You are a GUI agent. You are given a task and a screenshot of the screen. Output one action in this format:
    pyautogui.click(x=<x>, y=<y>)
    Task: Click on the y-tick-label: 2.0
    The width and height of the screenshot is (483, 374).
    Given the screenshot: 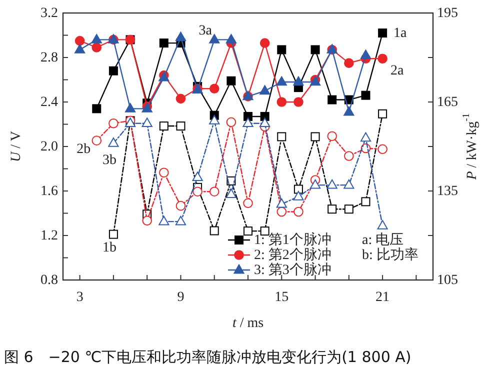 What is the action you would take?
    pyautogui.click(x=49, y=146)
    